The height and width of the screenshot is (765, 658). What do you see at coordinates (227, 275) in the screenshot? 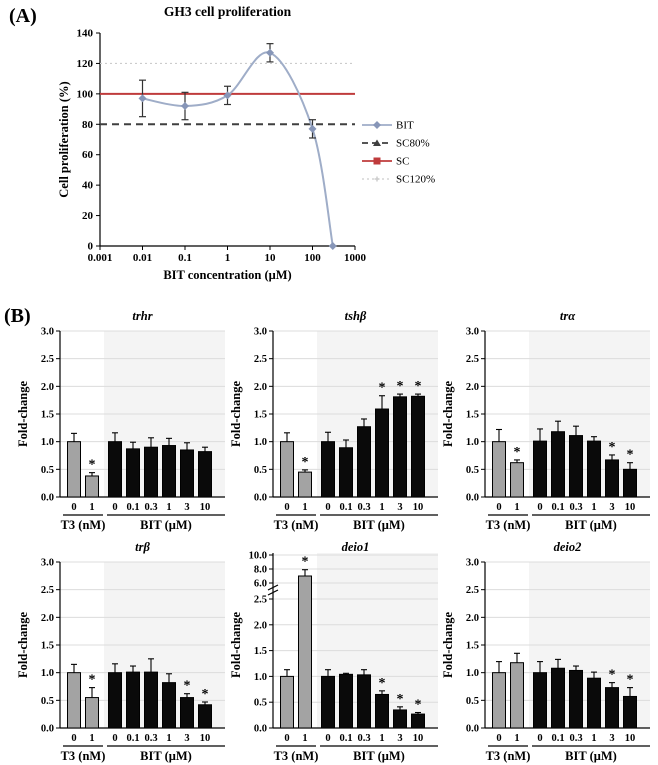
I see `svg-text: BIT concentration (μM)` at bounding box center [227, 275].